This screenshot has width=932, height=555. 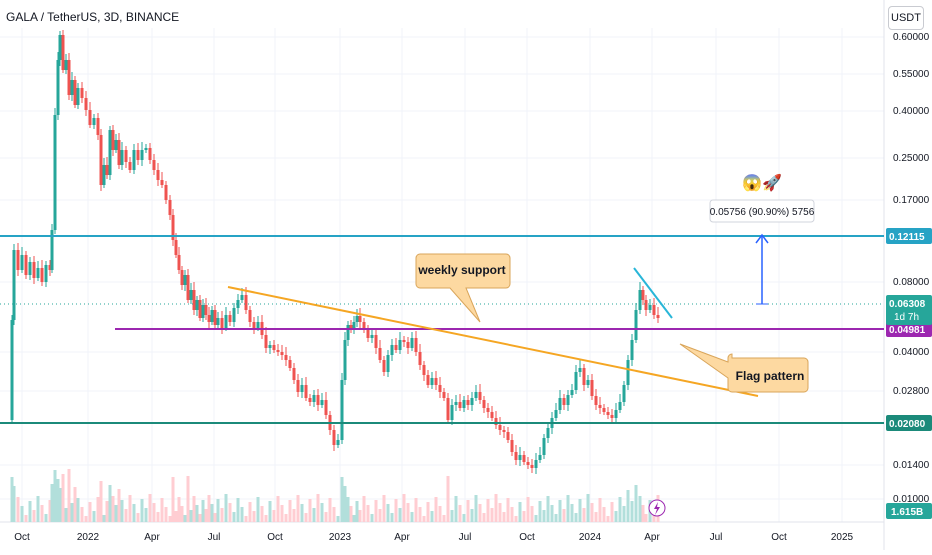 What do you see at coordinates (907, 512) in the screenshot?
I see `volume-label: 1.615B` at bounding box center [907, 512].